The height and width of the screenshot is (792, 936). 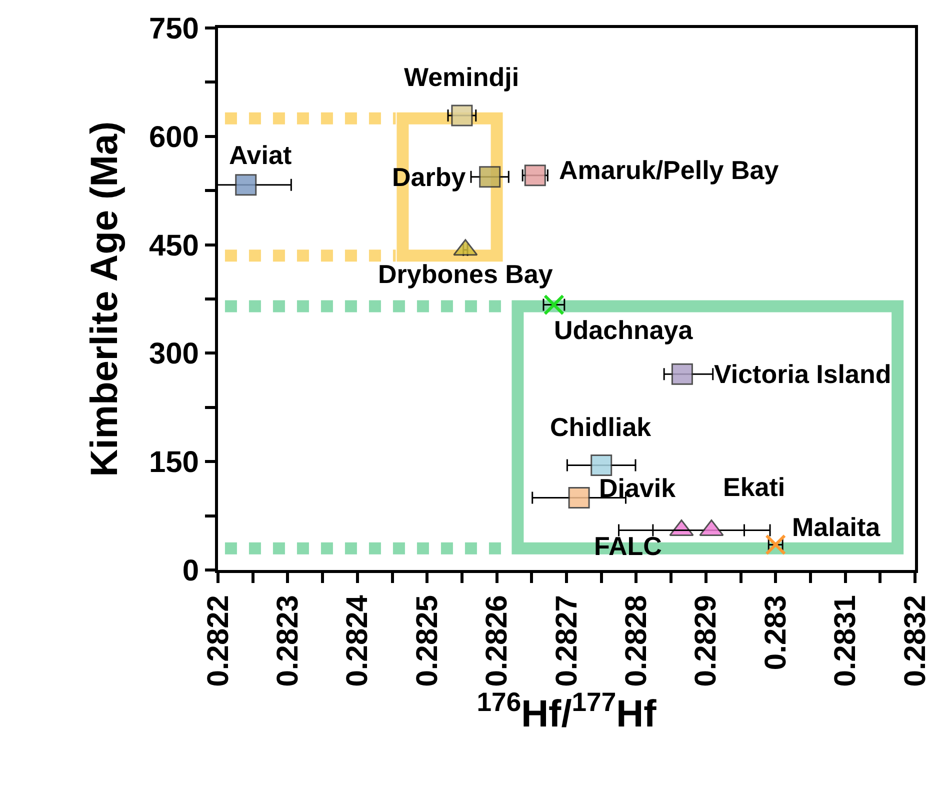 What do you see at coordinates (462, 77) in the screenshot?
I see `series-label: Wemindji` at bounding box center [462, 77].